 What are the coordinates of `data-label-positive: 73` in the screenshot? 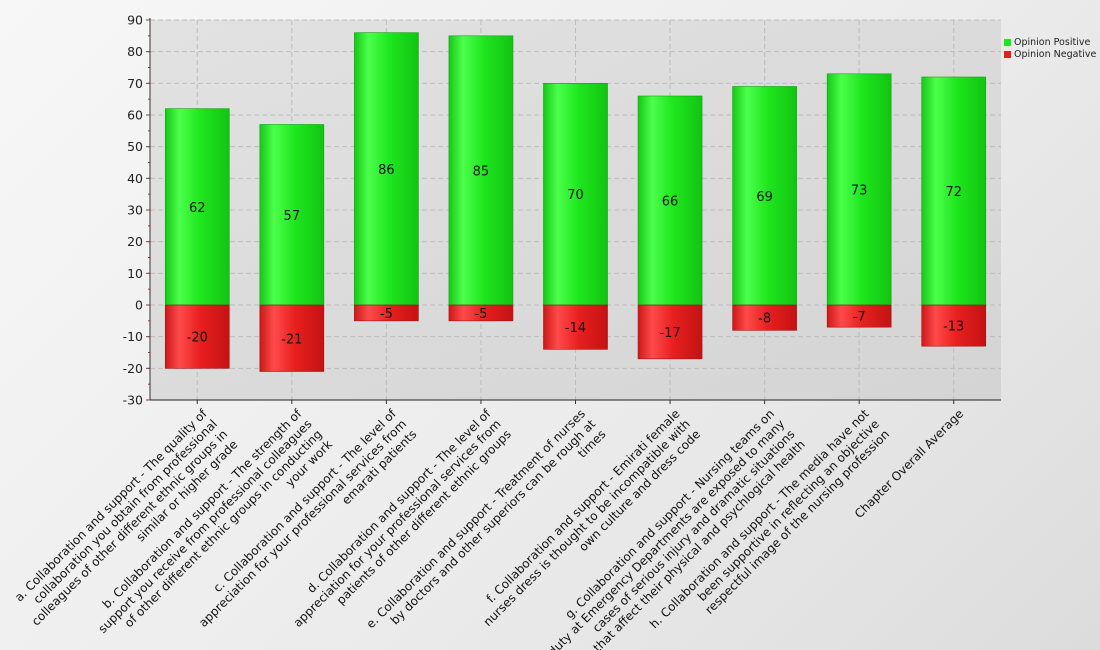 It's located at (859, 190).